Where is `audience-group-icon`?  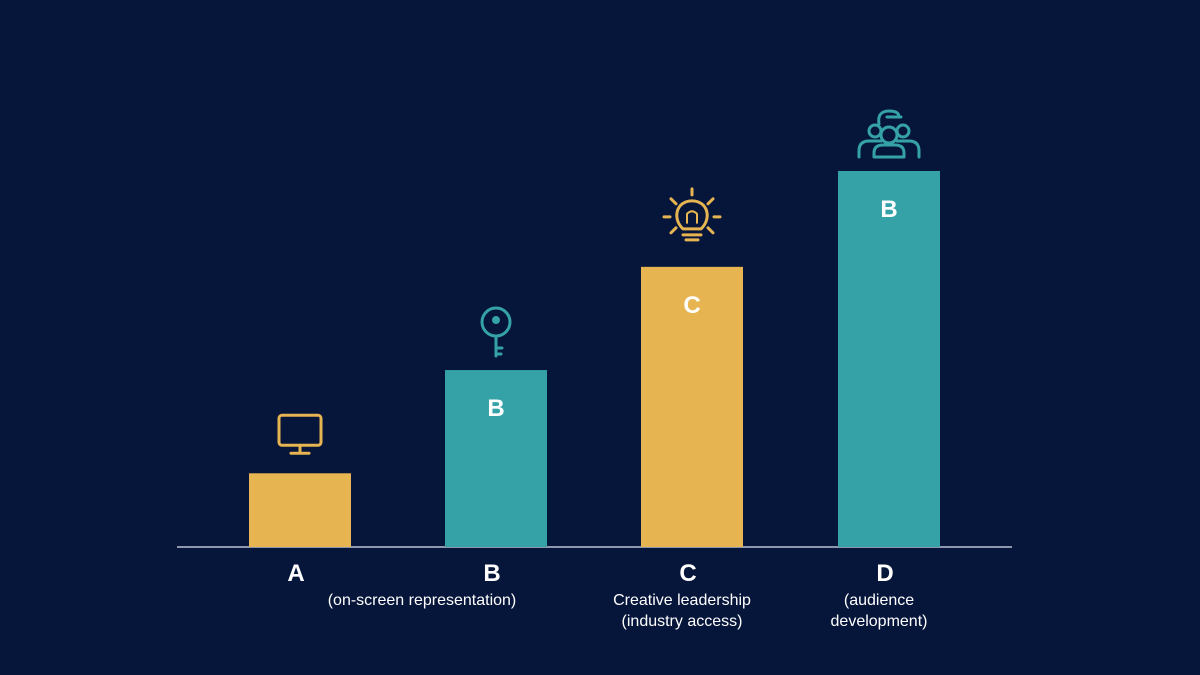
audience-group-icon is located at coordinates (889, 134).